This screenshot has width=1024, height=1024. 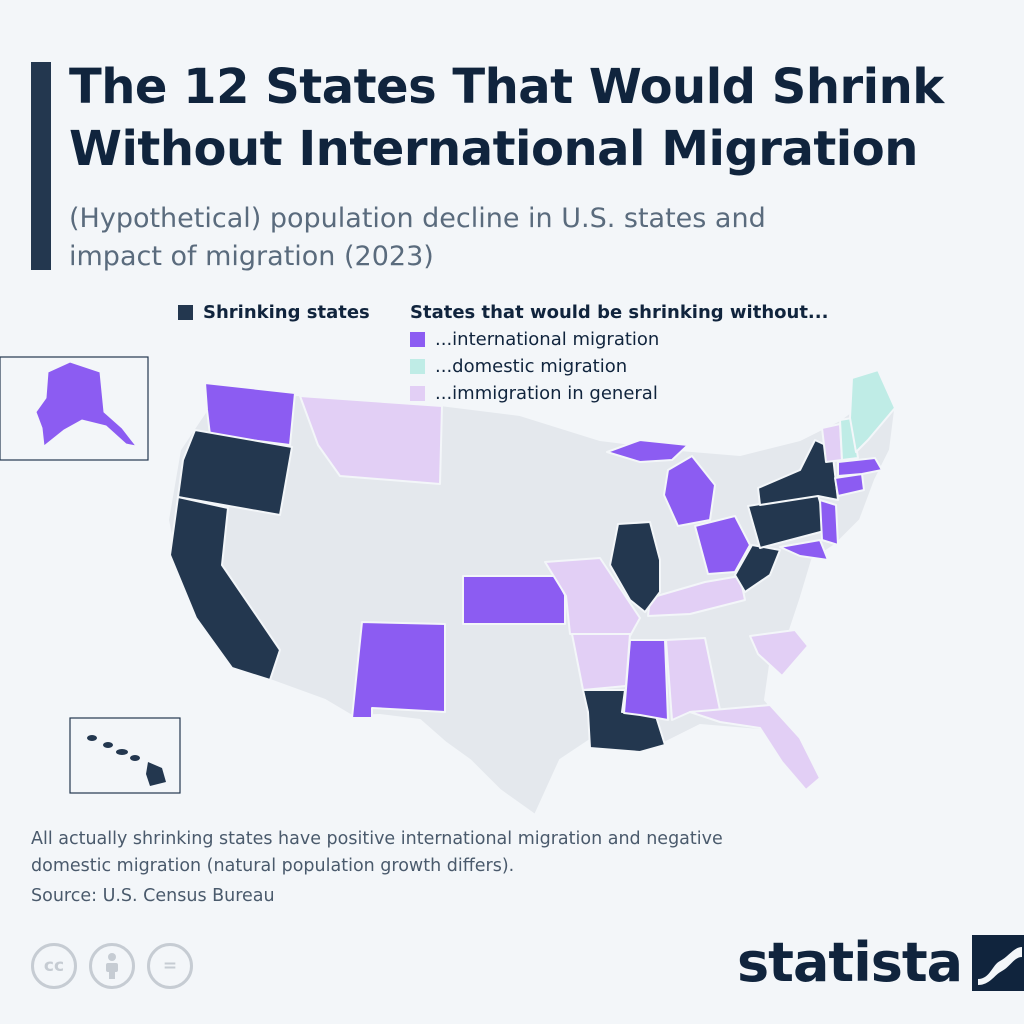 I want to click on legend-shrinking: Shrinking states, so click(x=274, y=312).